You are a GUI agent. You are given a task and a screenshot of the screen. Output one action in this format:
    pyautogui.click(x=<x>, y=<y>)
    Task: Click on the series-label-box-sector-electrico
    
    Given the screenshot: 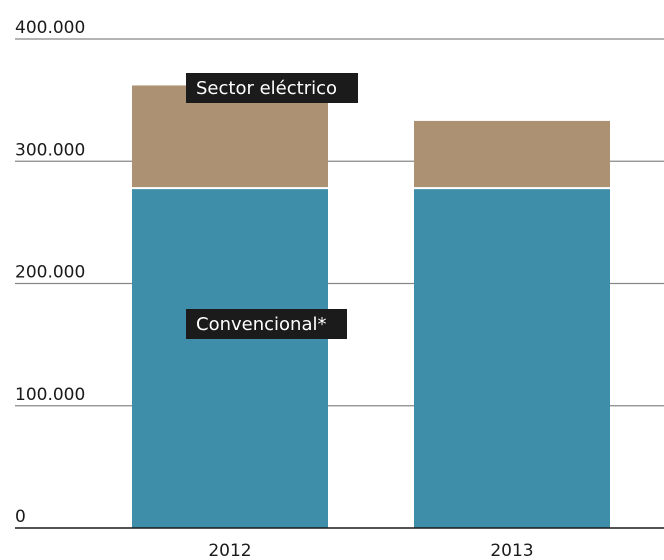 What is the action you would take?
    pyautogui.click(x=272, y=88)
    